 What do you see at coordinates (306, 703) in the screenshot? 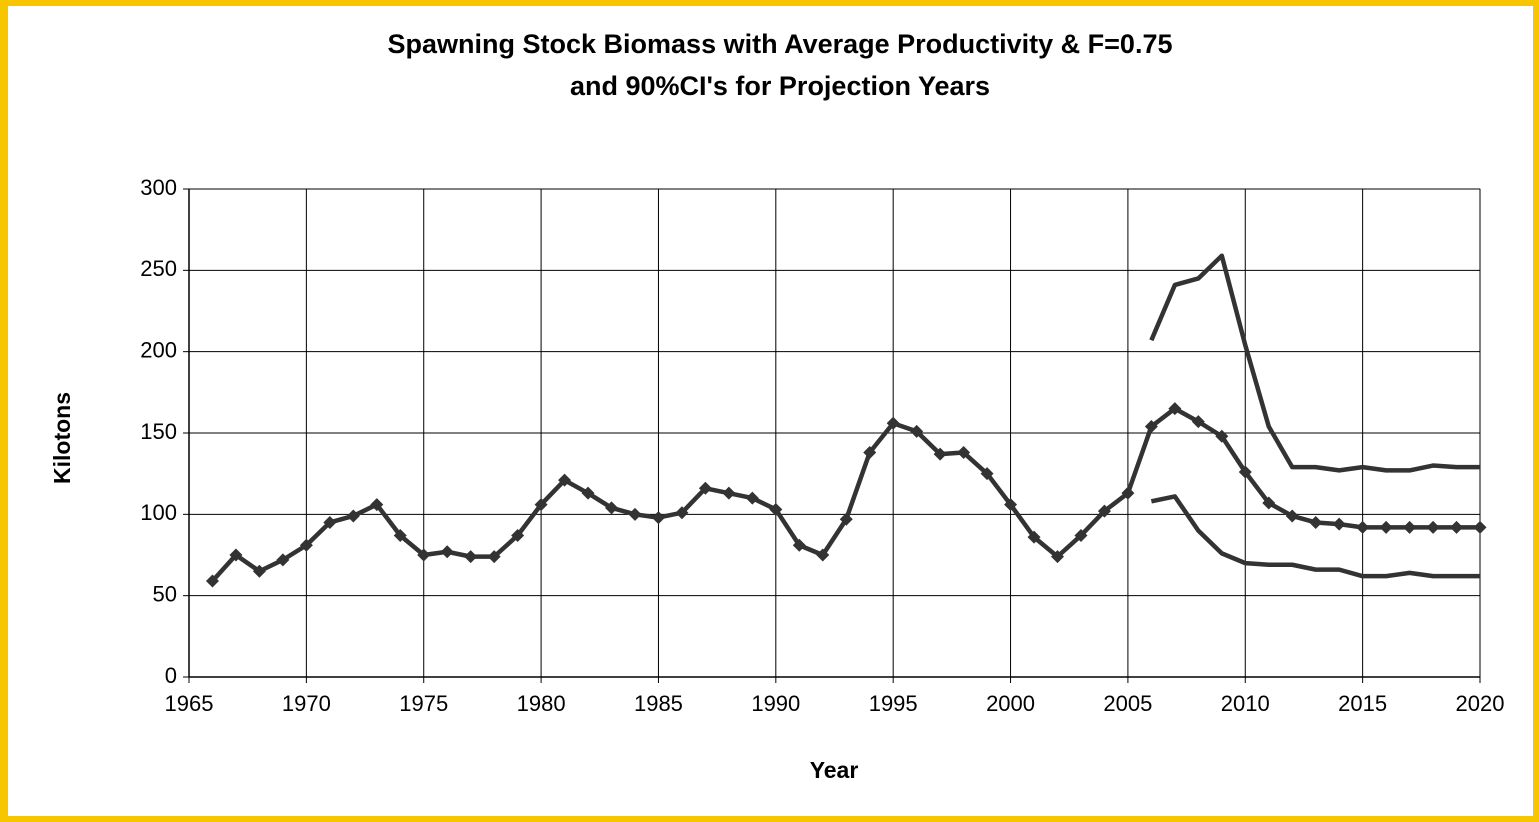
I see `x-tick-label: 1970` at bounding box center [306, 703].